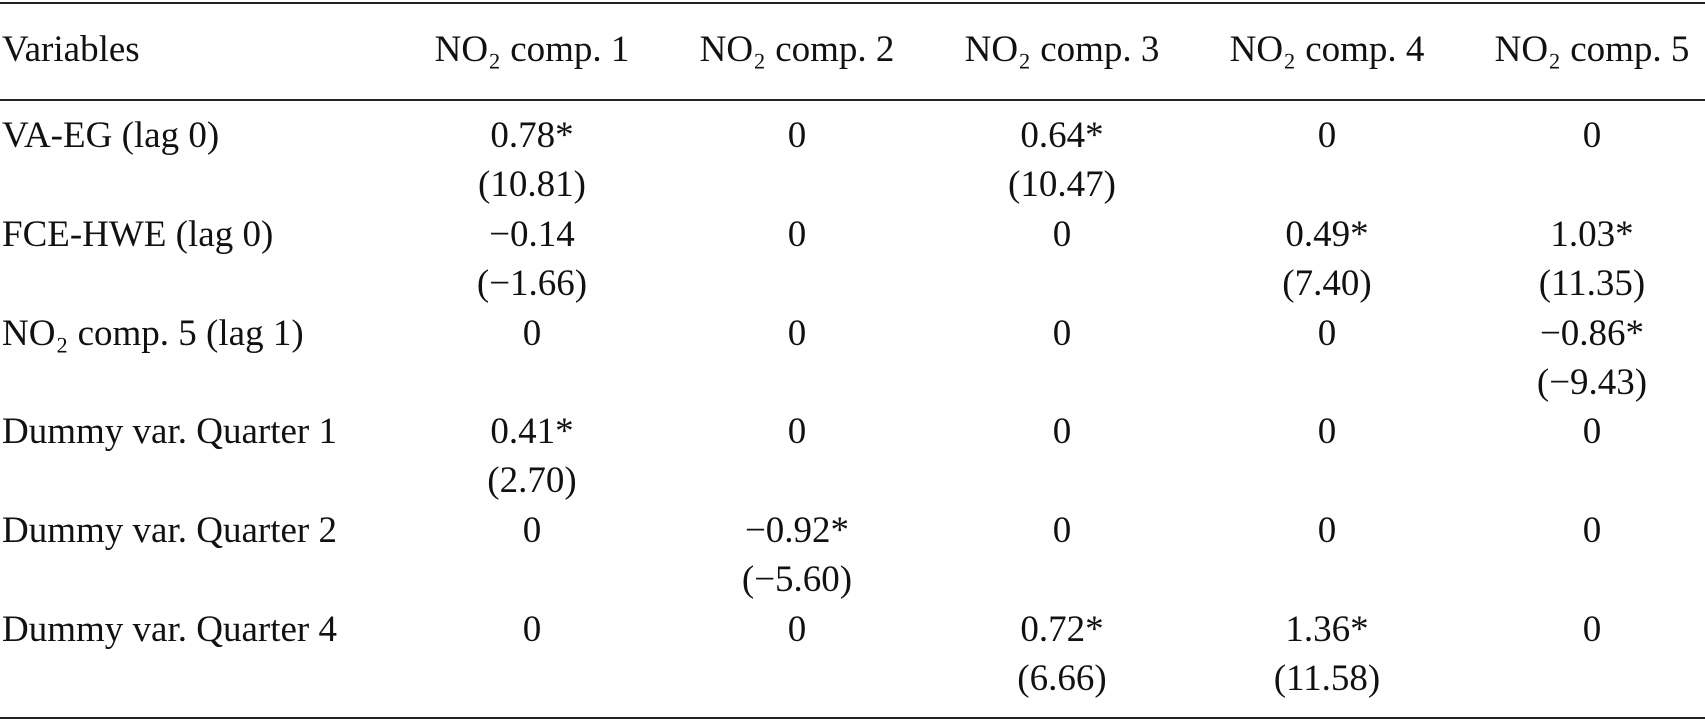 The image size is (1705, 723). What do you see at coordinates (138, 234) in the screenshot?
I see `row-label: FCE-HWE (lag 0)` at bounding box center [138, 234].